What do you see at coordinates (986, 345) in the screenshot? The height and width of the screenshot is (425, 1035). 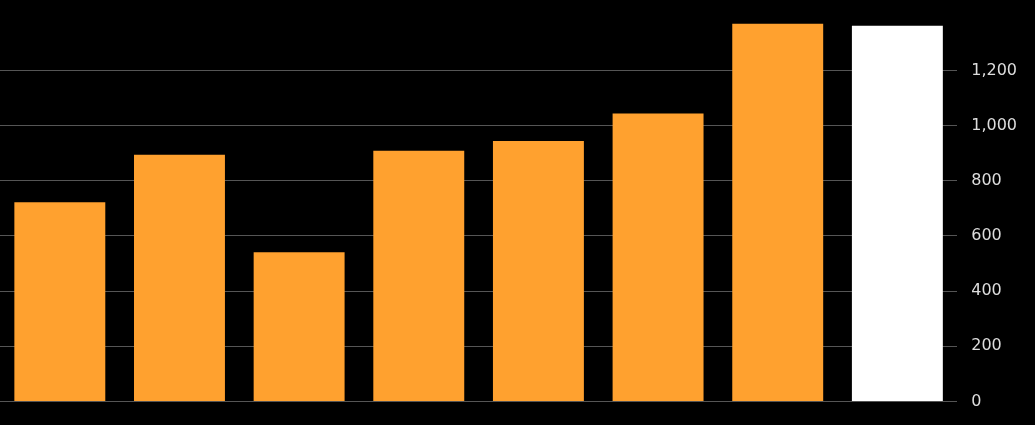 I see `y-tick-label: 200` at bounding box center [986, 345].